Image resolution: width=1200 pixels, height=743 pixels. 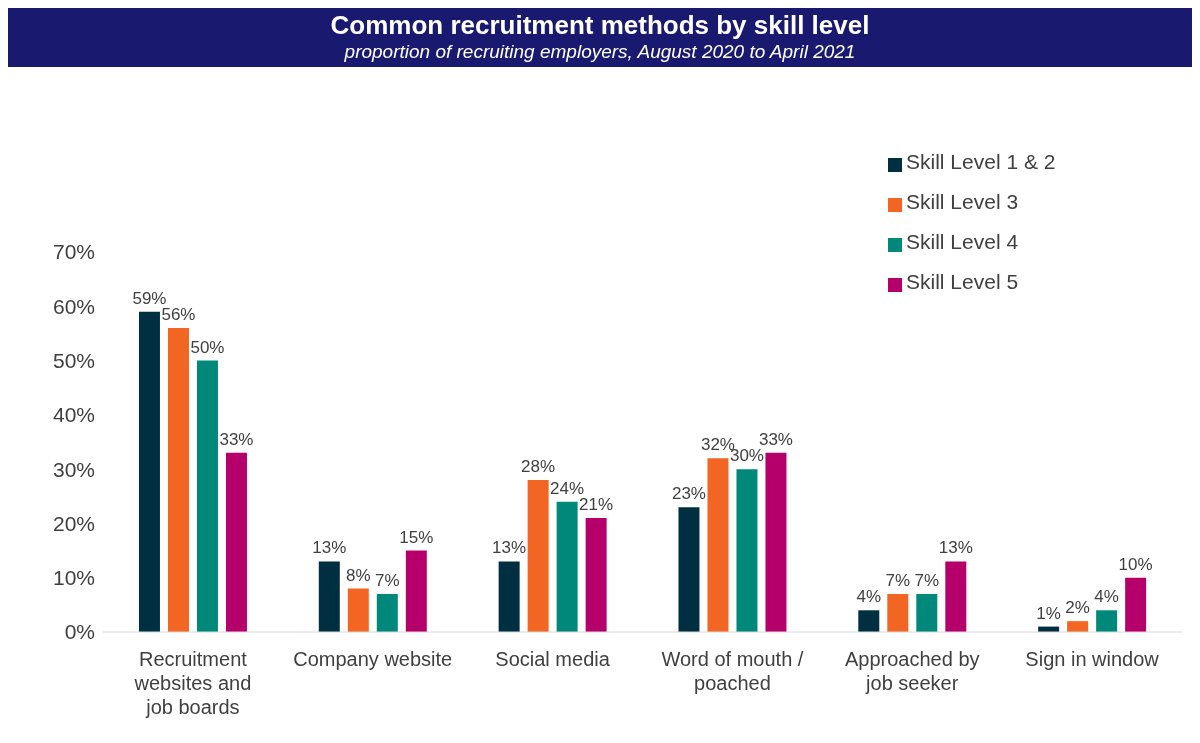 I want to click on x-tick-label: Word of mouth / poached, so click(x=732, y=671).